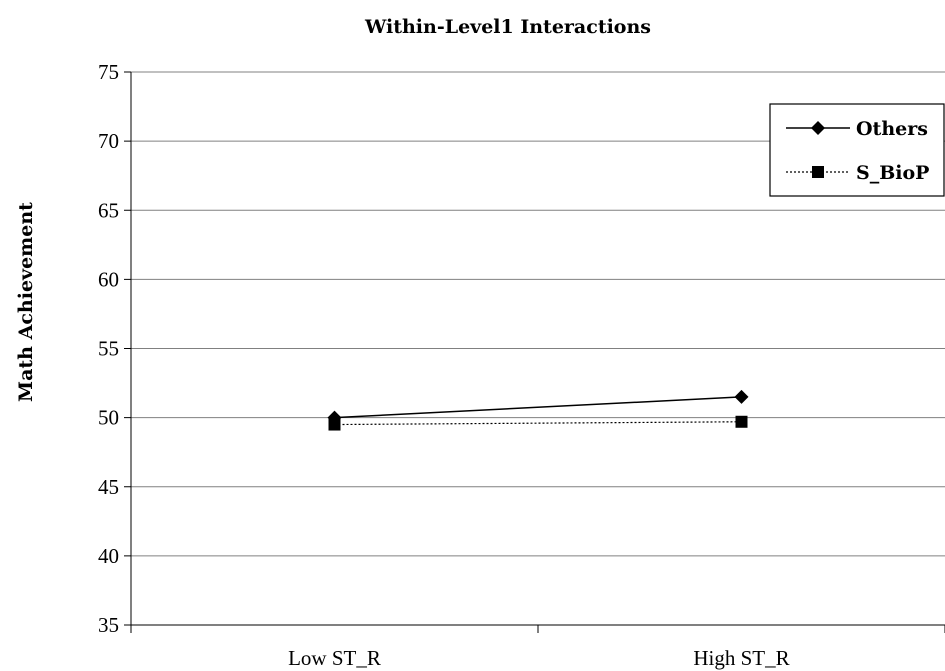  Describe the element at coordinates (108, 141) in the screenshot. I see `y-tick-label: 70` at that location.